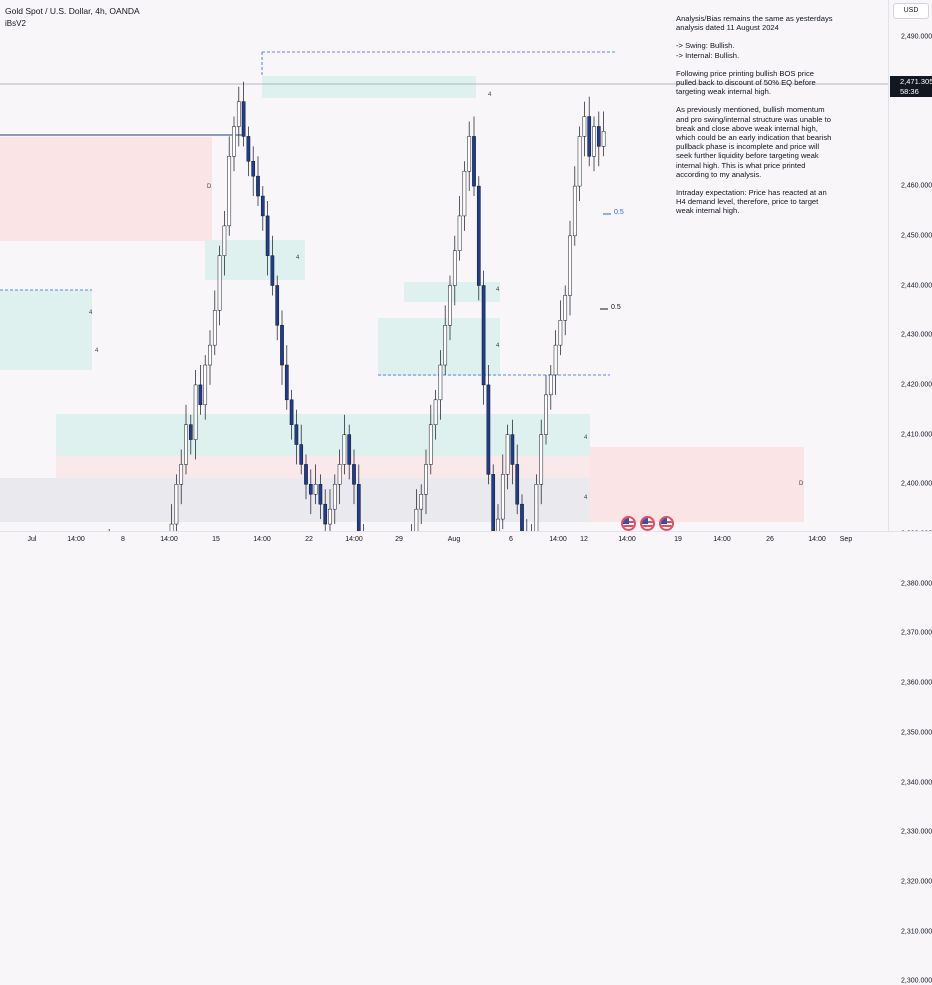  I want to click on price-tick: 2,420.000, so click(916, 385).